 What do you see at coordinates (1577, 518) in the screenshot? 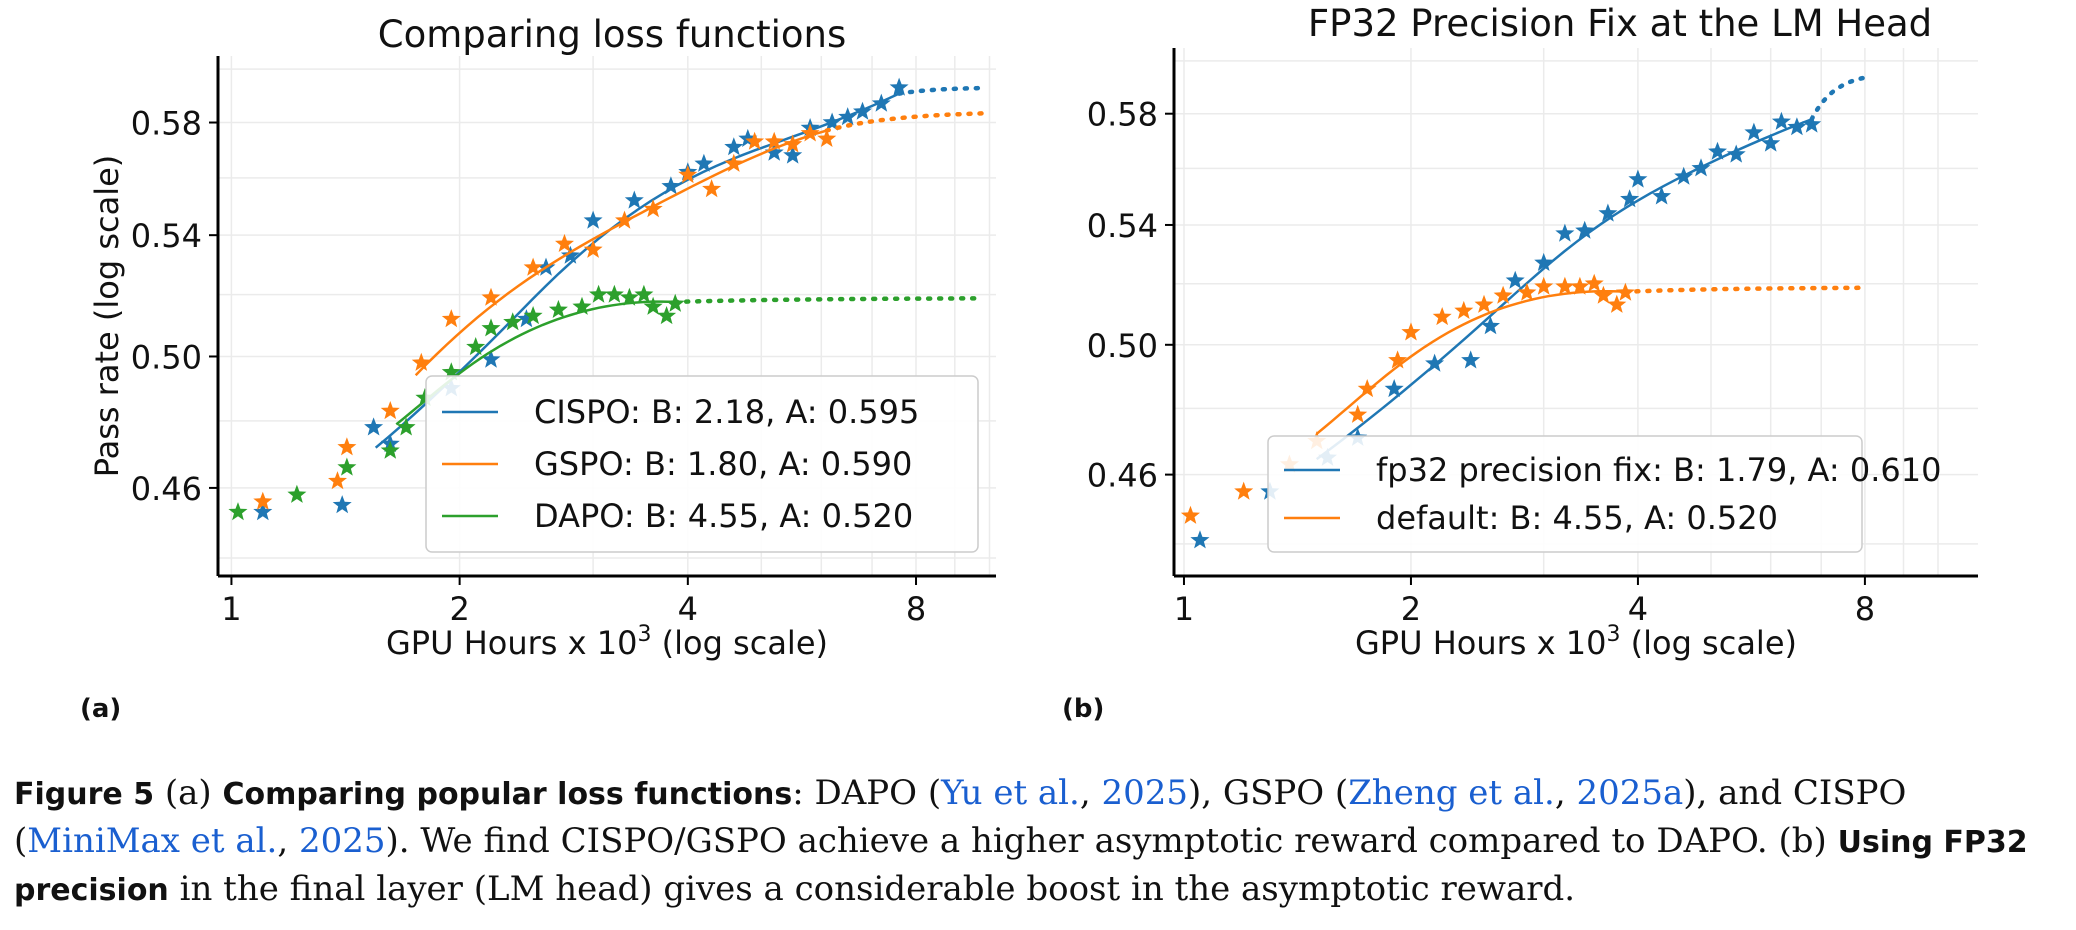
I see `legend-entry-default: default: B: 4.55, A: 0.520` at bounding box center [1577, 518].